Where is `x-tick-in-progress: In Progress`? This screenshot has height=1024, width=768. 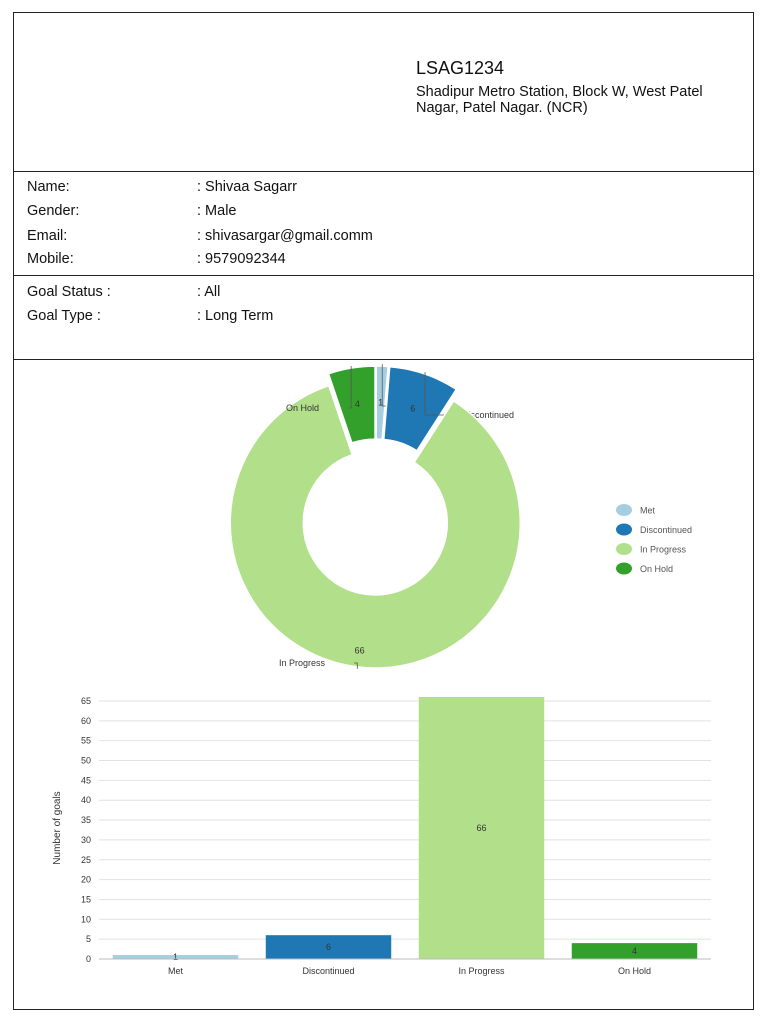
x-tick-in-progress: In Progress is located at coordinates (481, 971).